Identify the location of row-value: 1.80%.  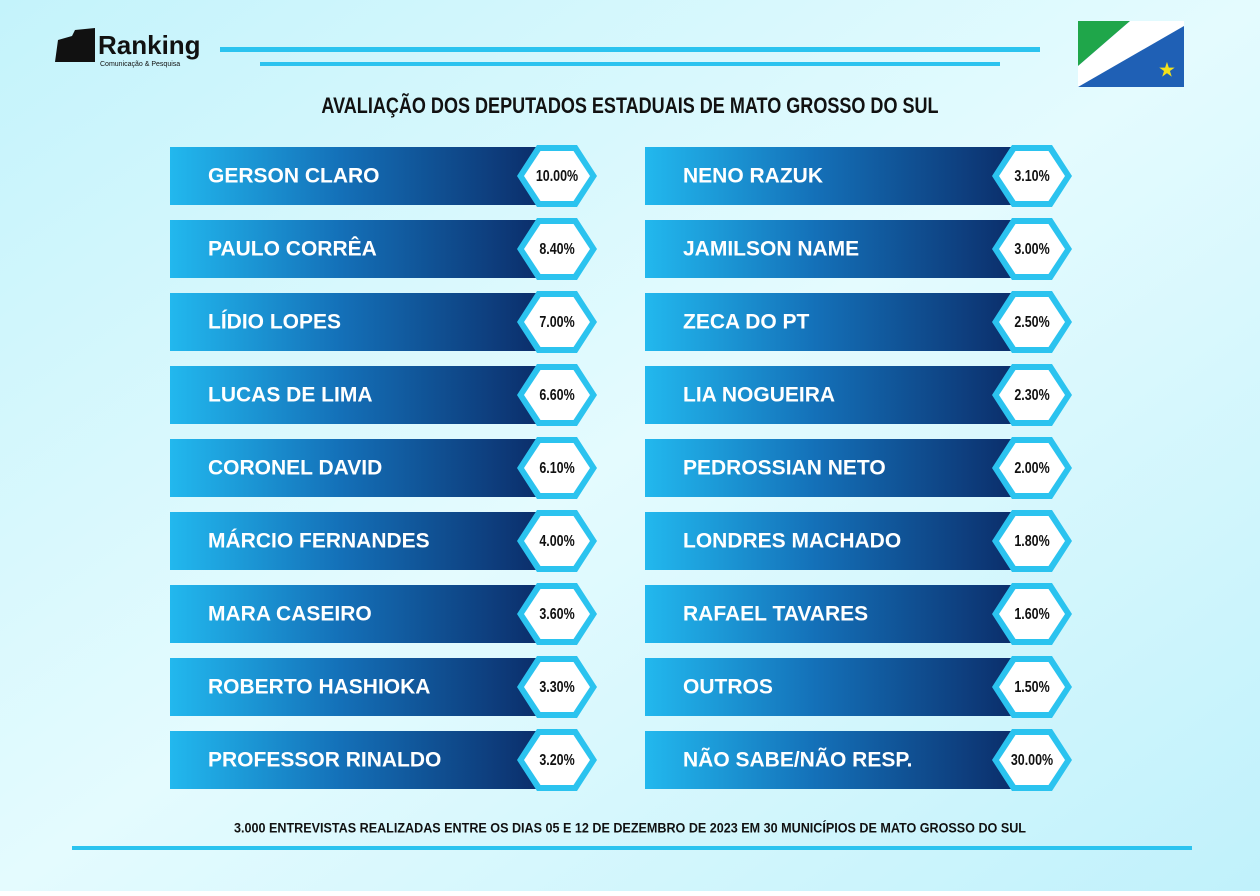
(1032, 542).